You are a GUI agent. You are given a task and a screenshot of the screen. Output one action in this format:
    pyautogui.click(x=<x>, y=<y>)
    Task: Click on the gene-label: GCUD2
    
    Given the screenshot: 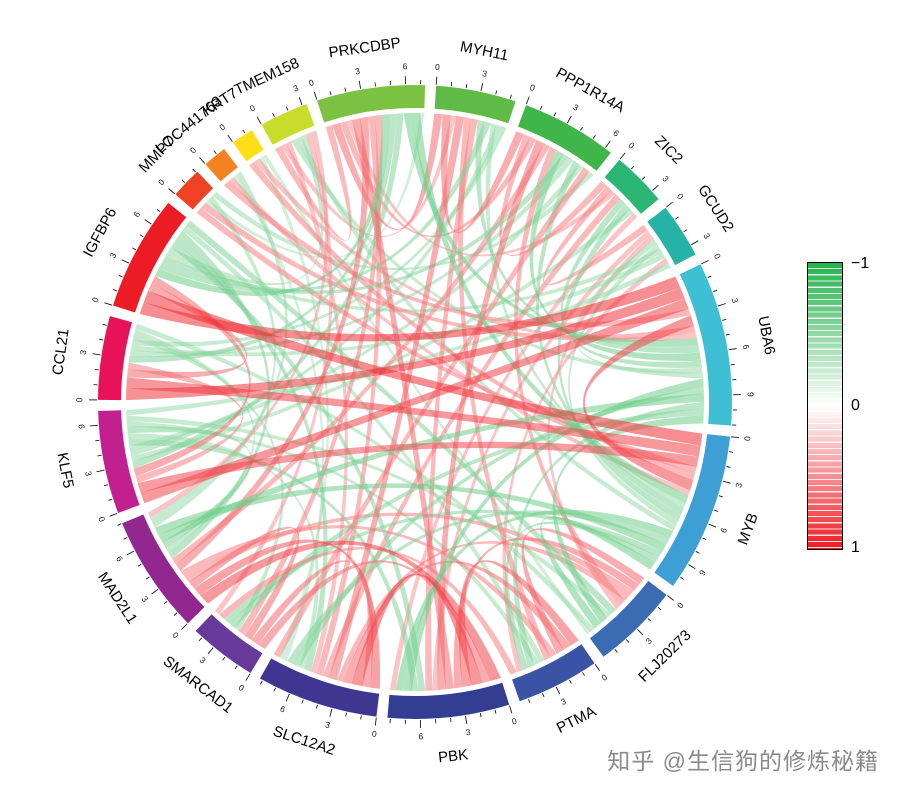 What is the action you would take?
    pyautogui.click(x=715, y=208)
    